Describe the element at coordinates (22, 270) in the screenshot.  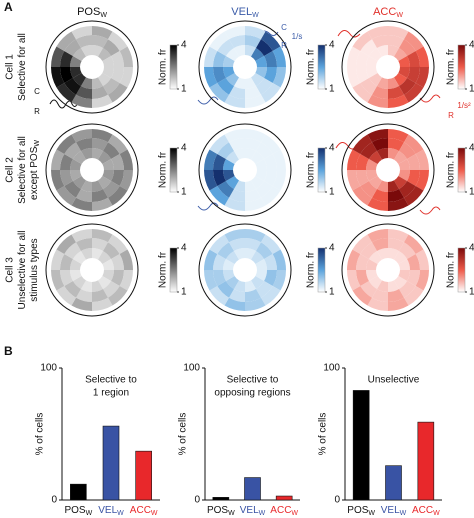
I see `row-desc: Unselective for all` at that location.